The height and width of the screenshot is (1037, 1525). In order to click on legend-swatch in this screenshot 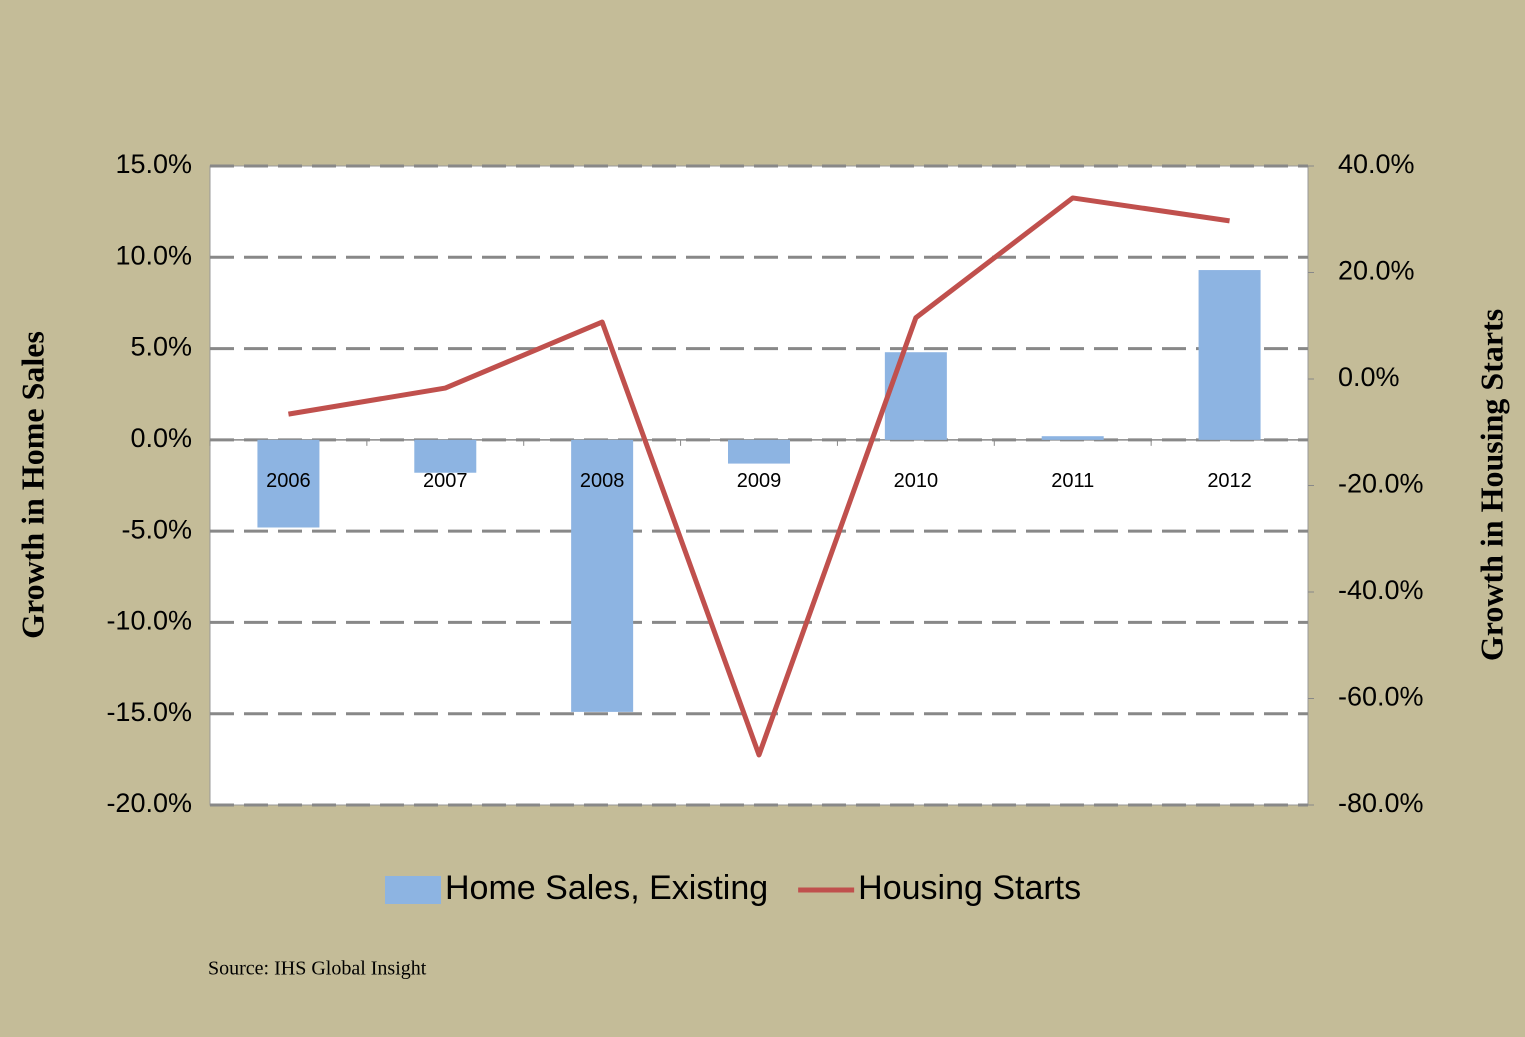, I will do `click(413, 890)`.